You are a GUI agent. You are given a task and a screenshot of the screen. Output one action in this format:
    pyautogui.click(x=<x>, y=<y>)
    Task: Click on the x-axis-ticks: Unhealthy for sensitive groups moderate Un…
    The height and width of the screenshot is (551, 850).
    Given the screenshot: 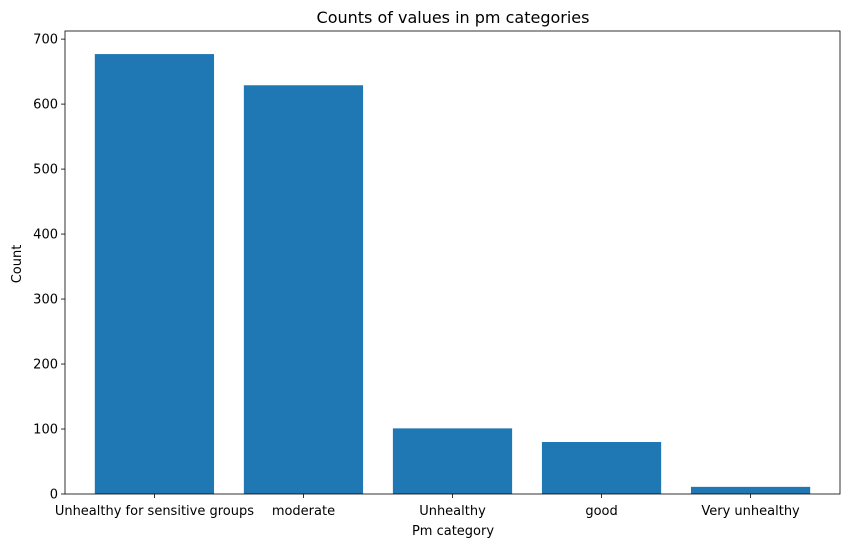 What is the action you would take?
    pyautogui.click(x=427, y=506)
    